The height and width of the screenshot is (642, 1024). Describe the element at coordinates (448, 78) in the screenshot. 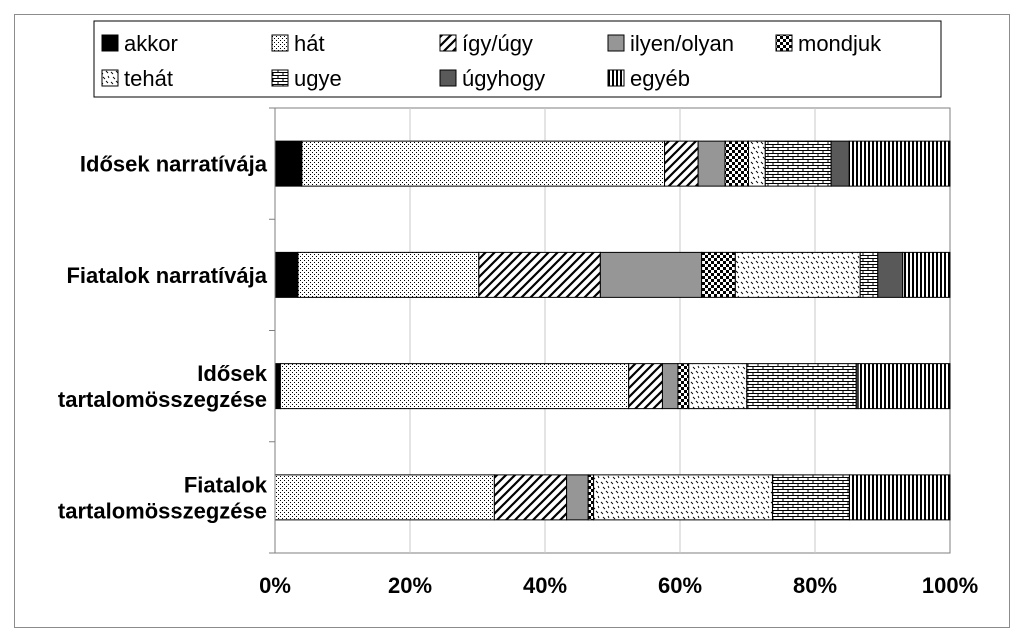

I see `legend-swatch-ugyhogy` at that location.